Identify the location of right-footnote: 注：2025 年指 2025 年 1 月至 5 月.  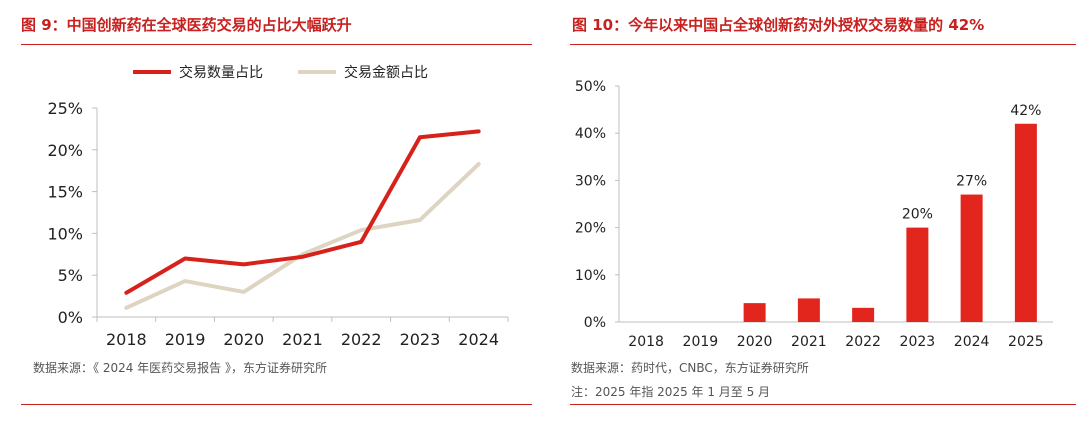
(671, 392).